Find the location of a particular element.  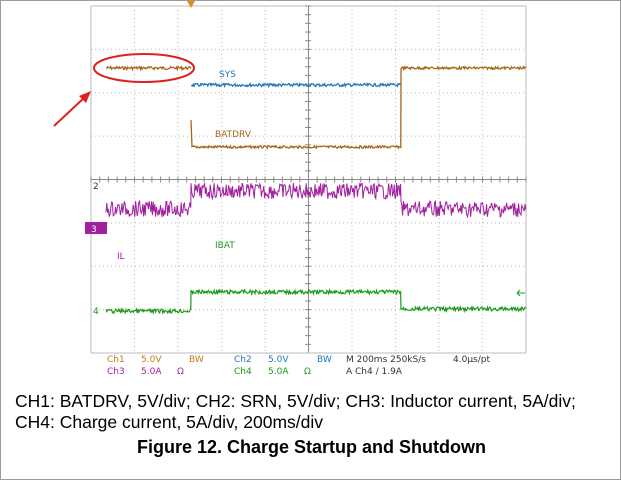

status-text: Ch3 is located at coordinates (116, 372).